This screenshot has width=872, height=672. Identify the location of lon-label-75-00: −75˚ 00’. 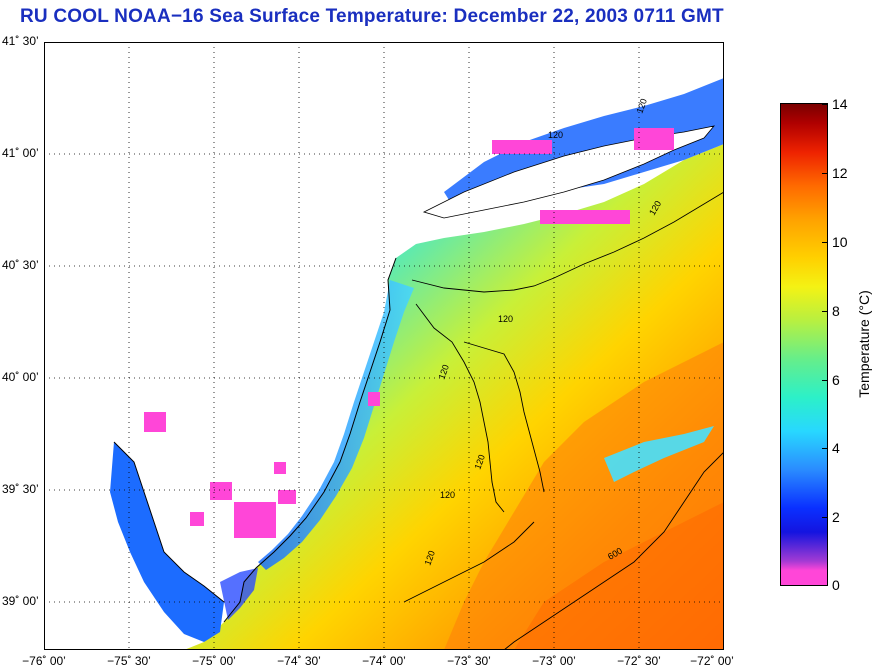
(214, 661).